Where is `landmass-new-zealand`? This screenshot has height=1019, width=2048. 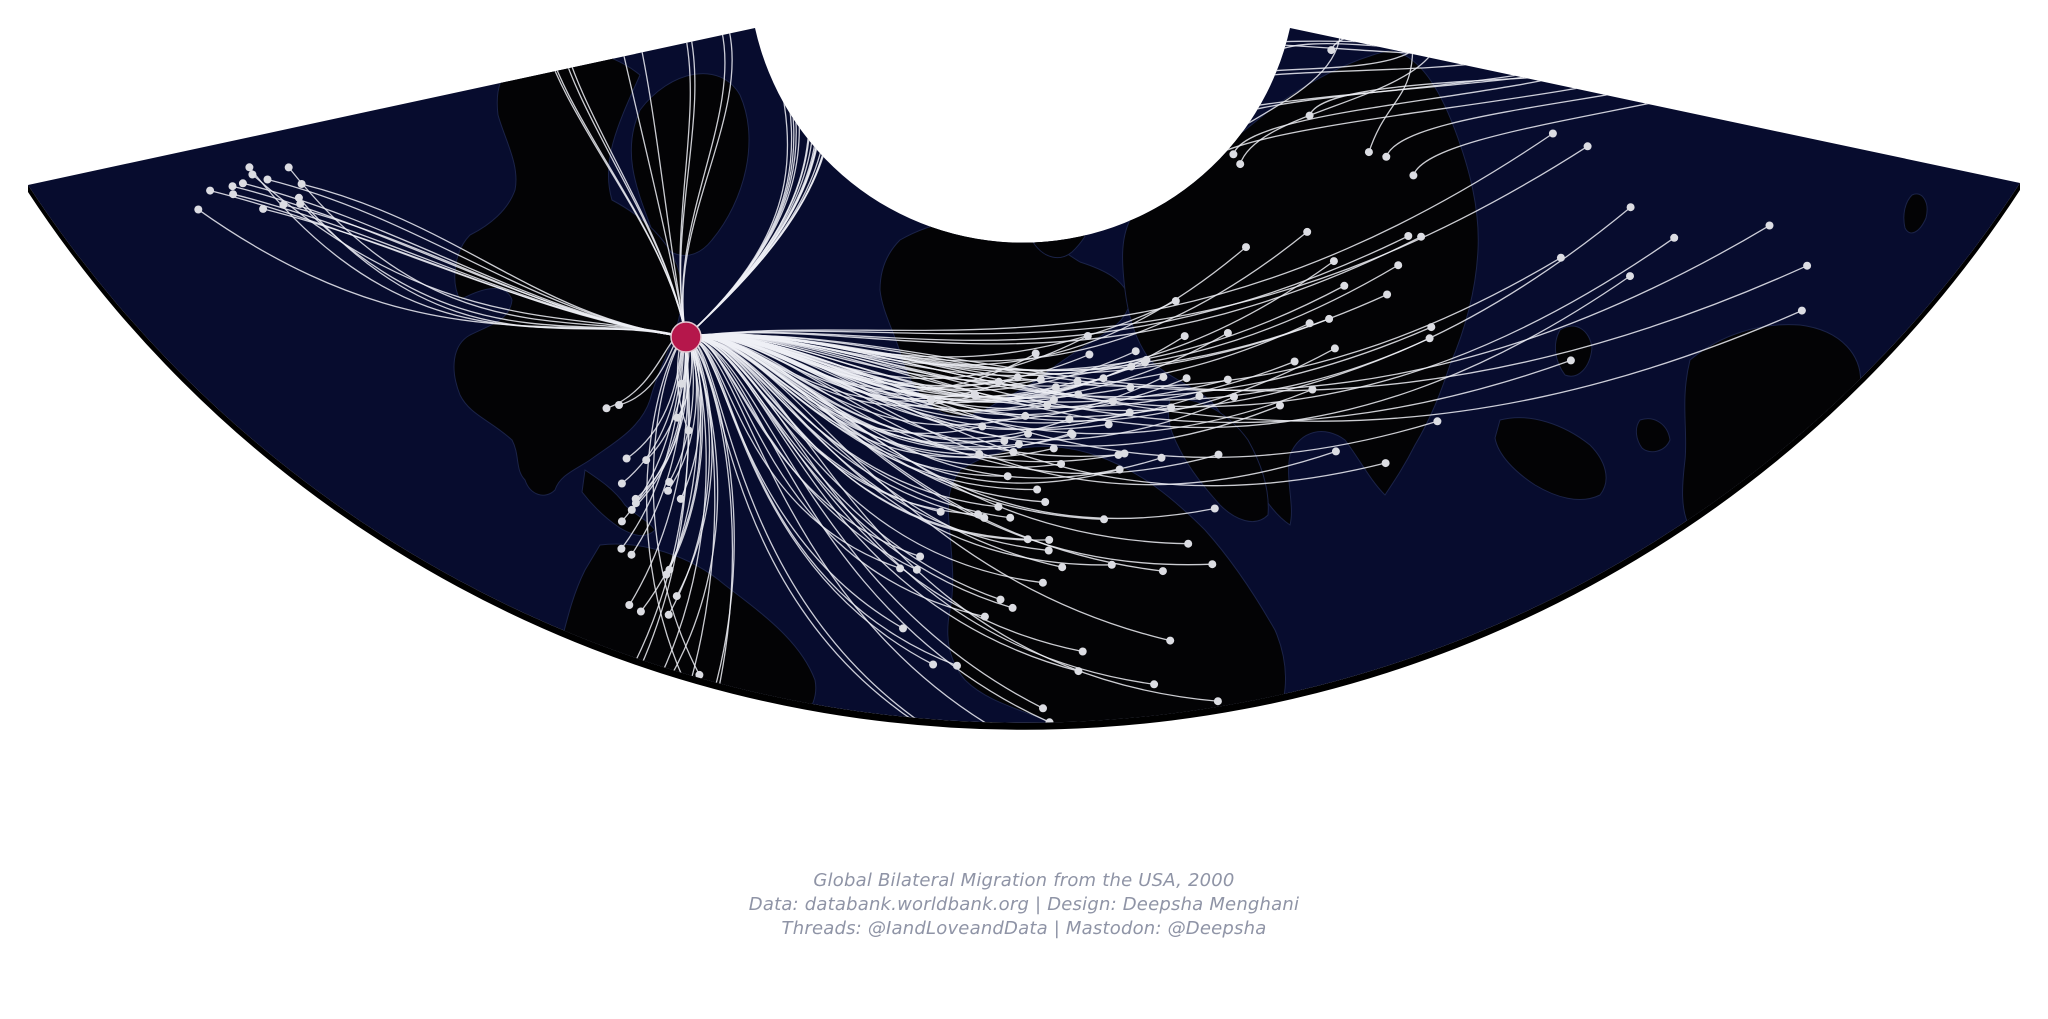 landmass-new-zealand is located at coordinates (1915, 213).